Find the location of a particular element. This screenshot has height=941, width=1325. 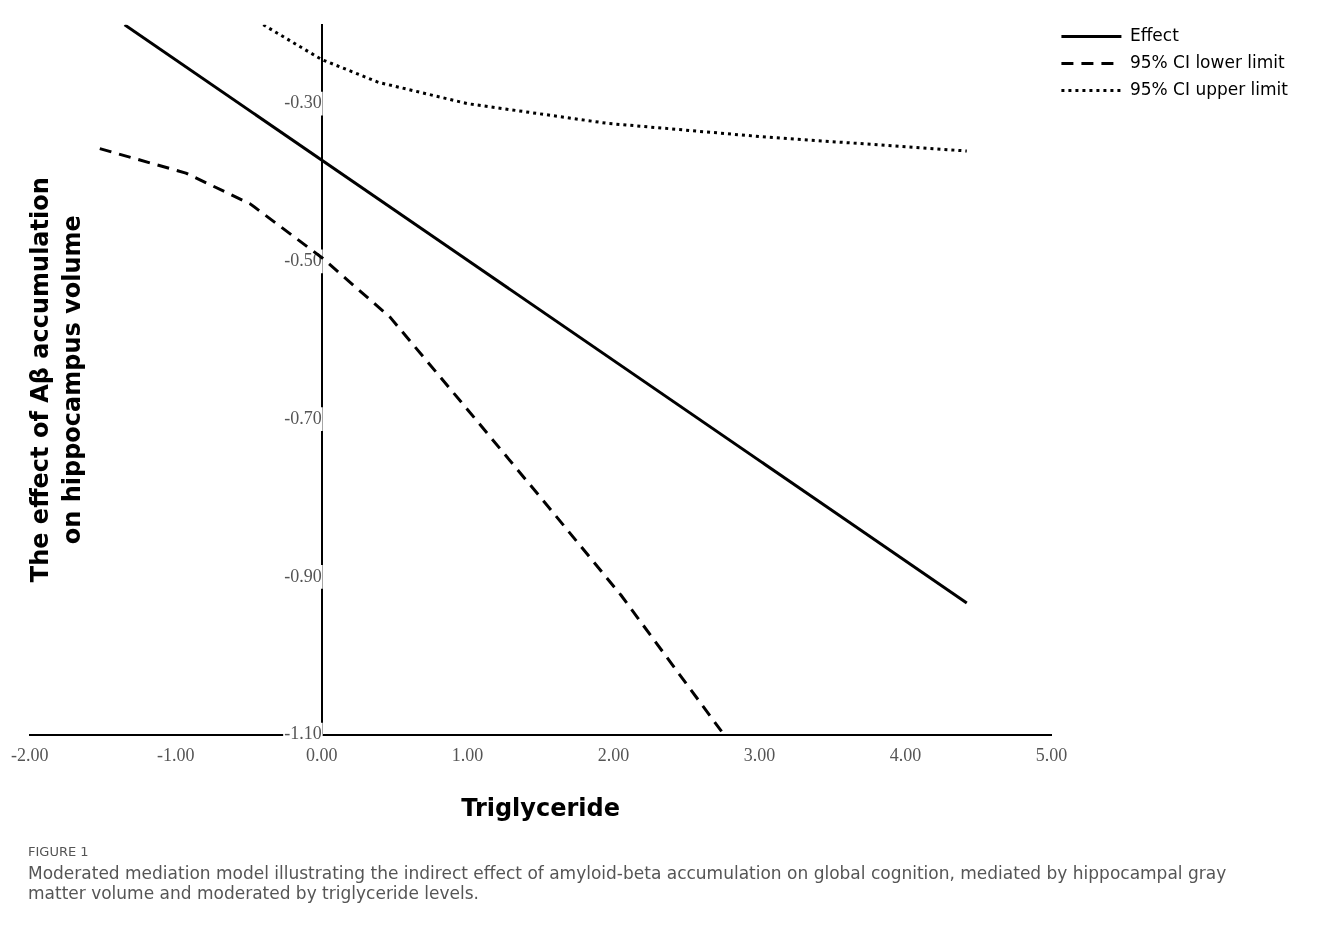

y-tick-label: -0.30 is located at coordinates (303, 102).